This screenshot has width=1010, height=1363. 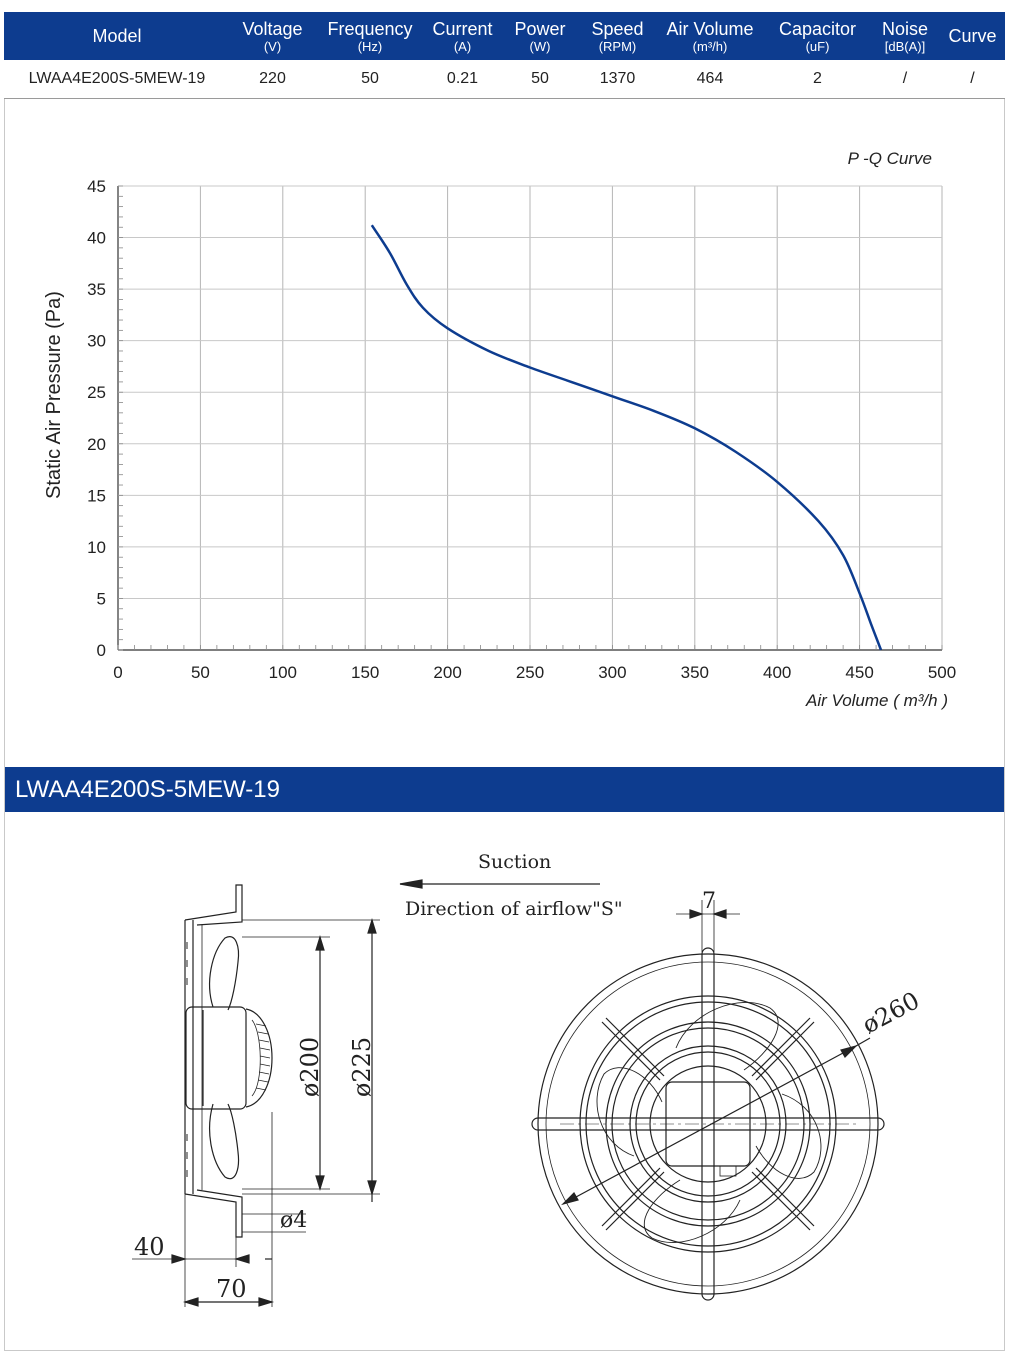 I want to click on header-name: Frequency, so click(x=370, y=28).